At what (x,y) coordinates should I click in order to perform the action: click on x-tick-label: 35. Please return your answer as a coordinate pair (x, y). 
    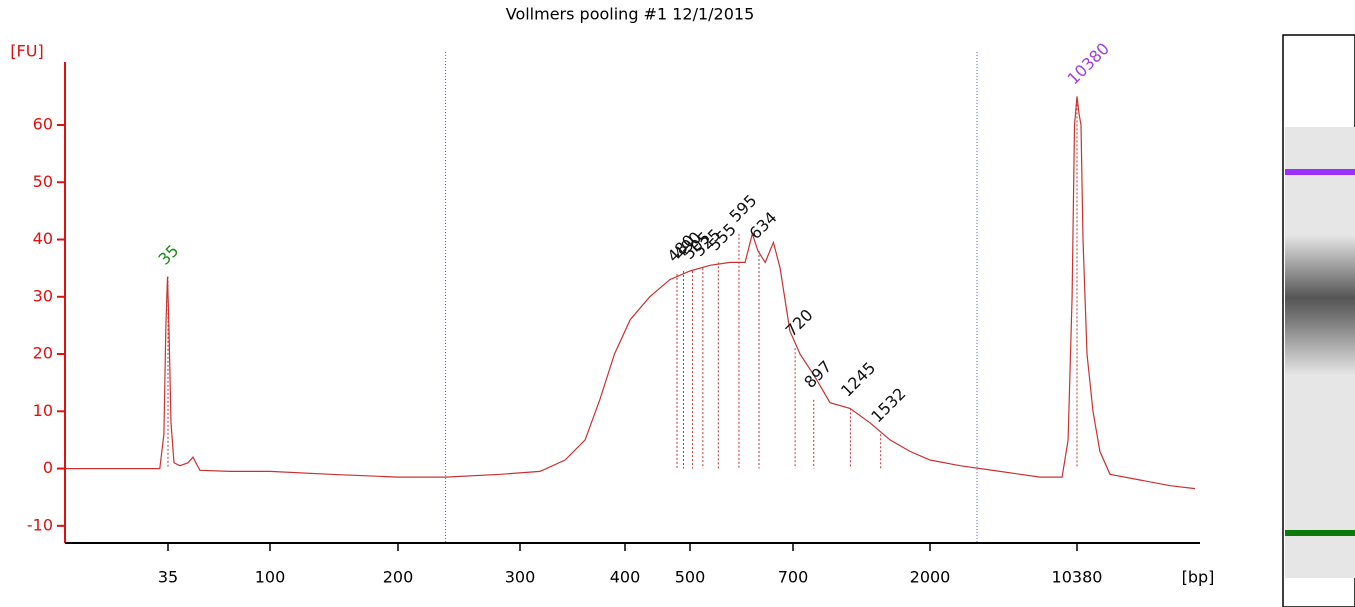
    Looking at the image, I should click on (168, 577).